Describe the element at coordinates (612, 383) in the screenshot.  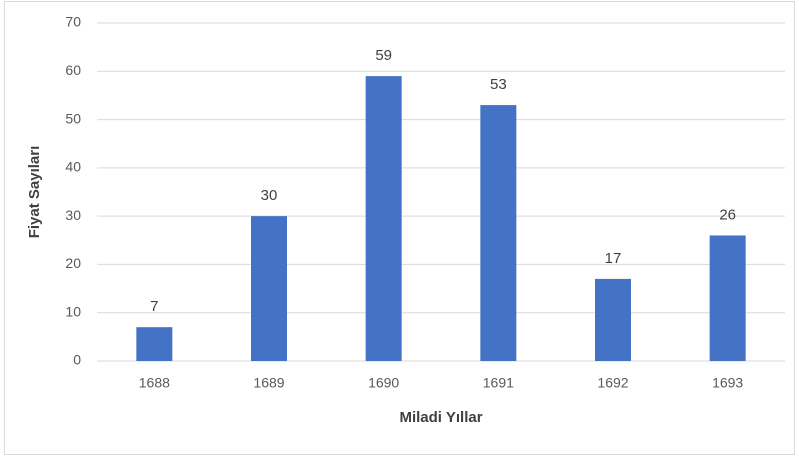
I see `x-tick-label: 1692` at that location.